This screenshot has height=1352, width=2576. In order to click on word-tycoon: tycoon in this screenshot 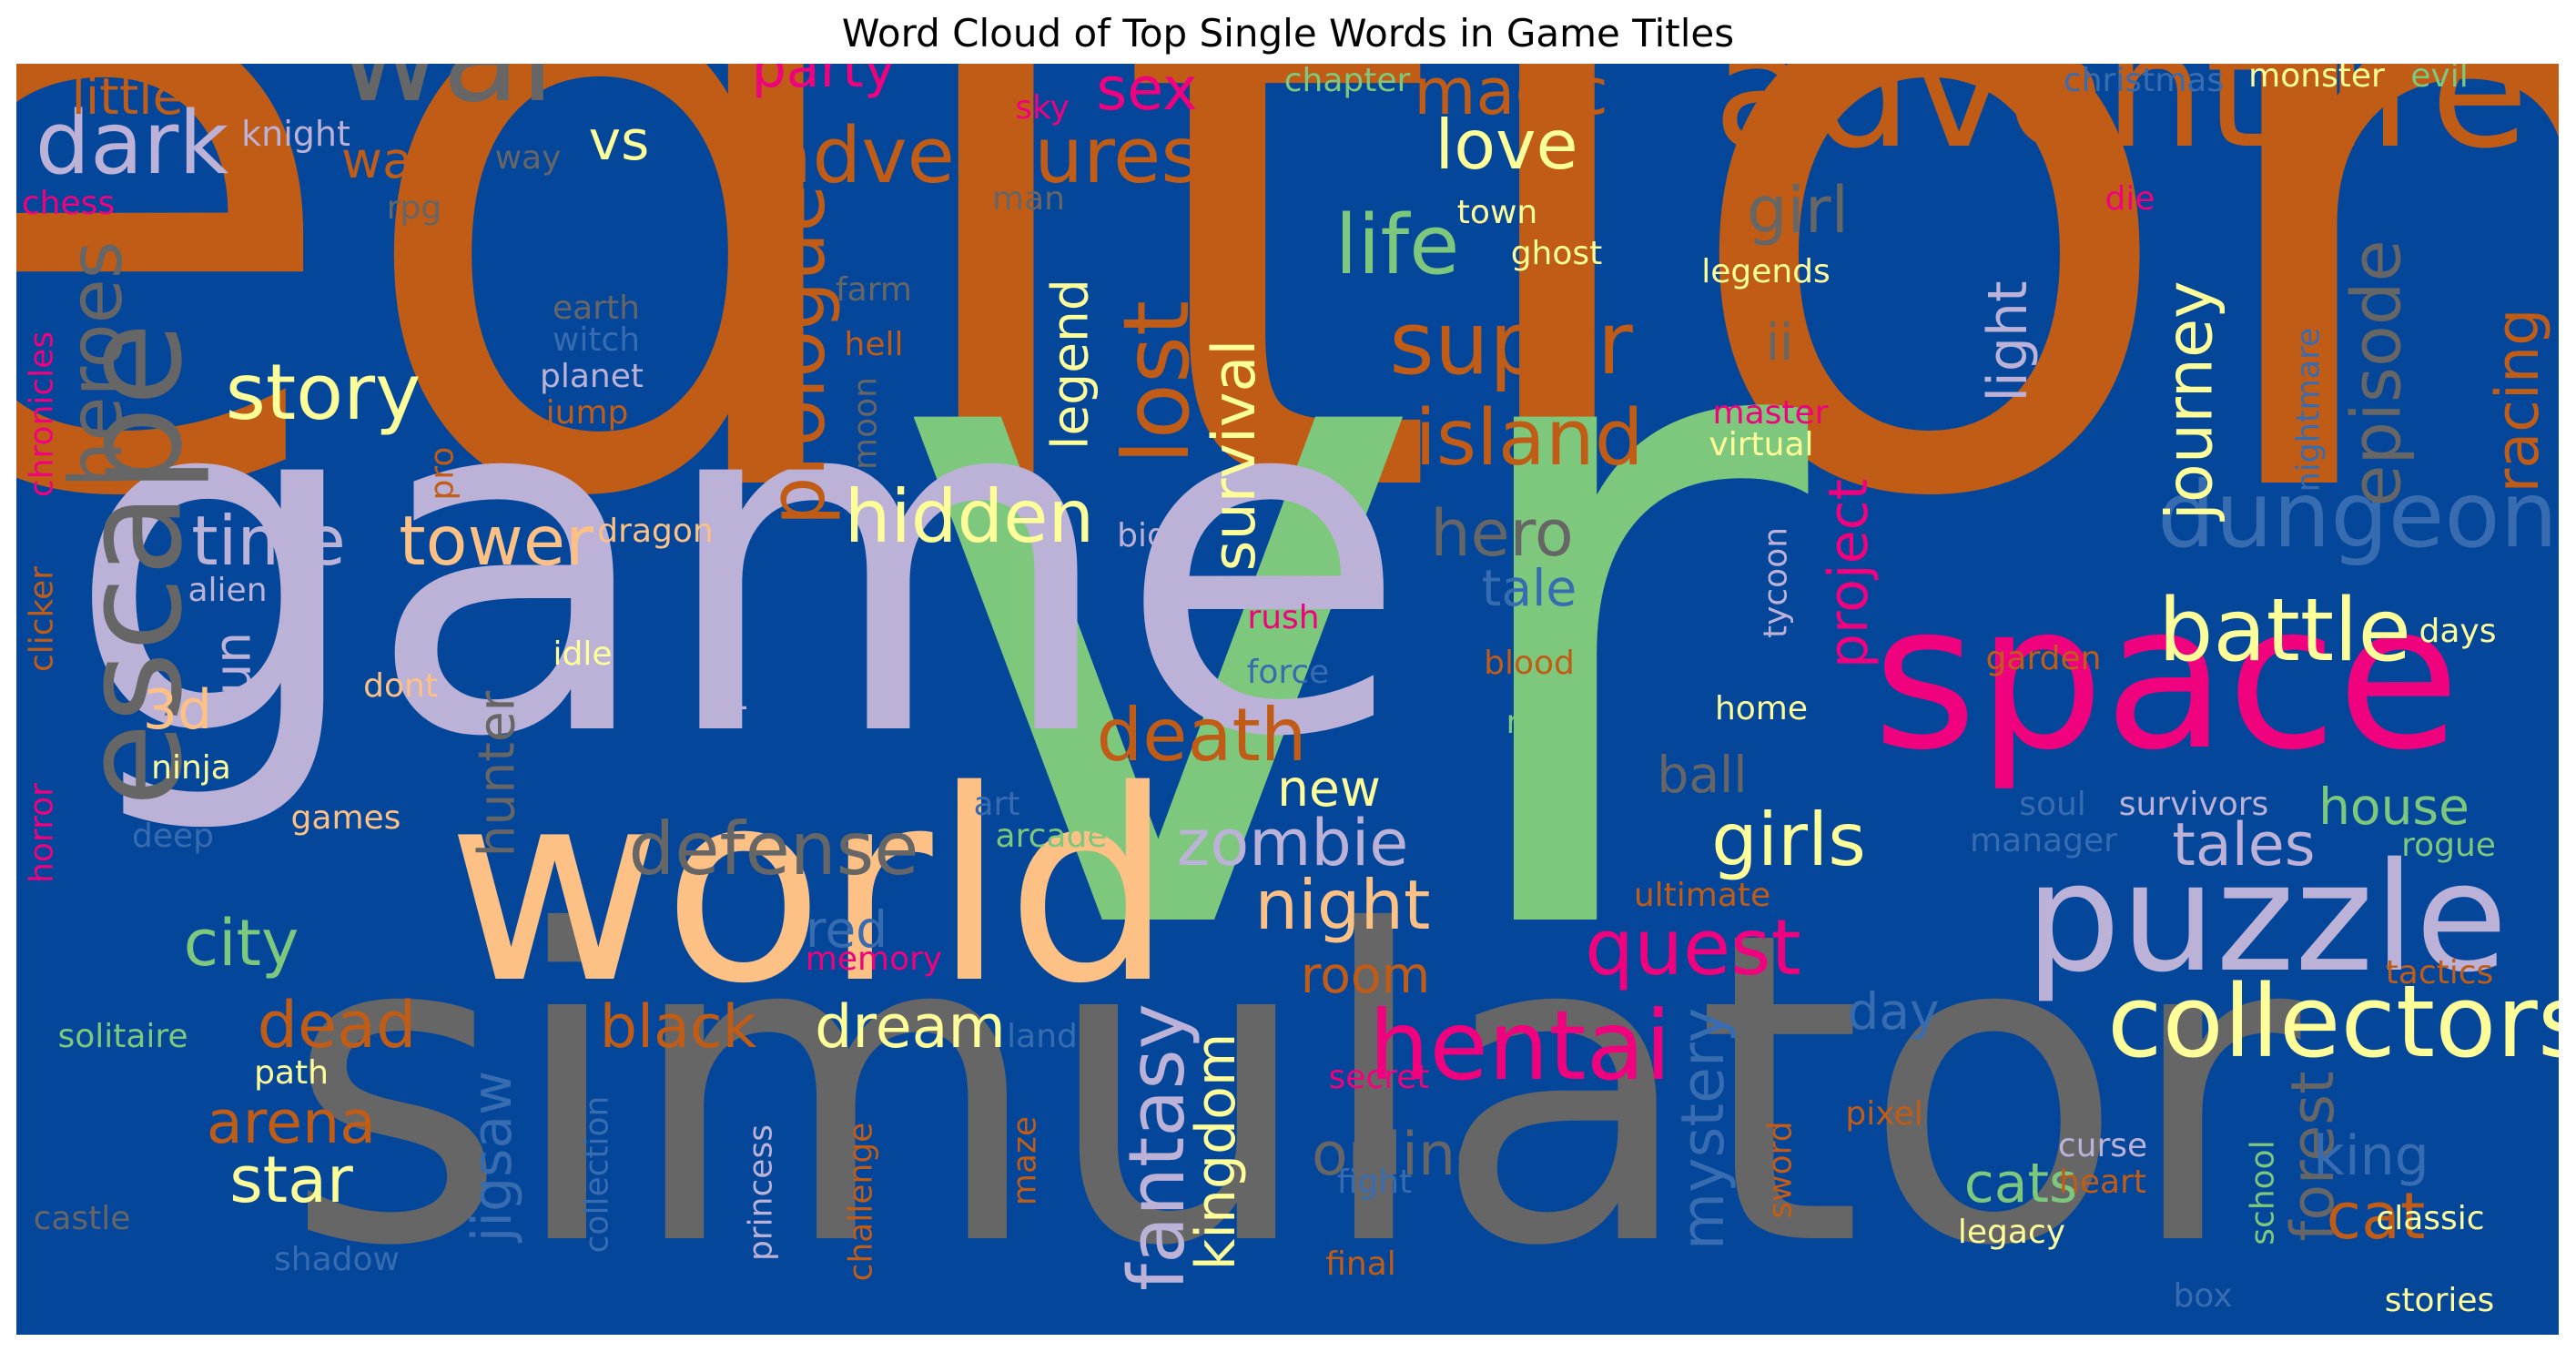, I will do `click(1776, 582)`.